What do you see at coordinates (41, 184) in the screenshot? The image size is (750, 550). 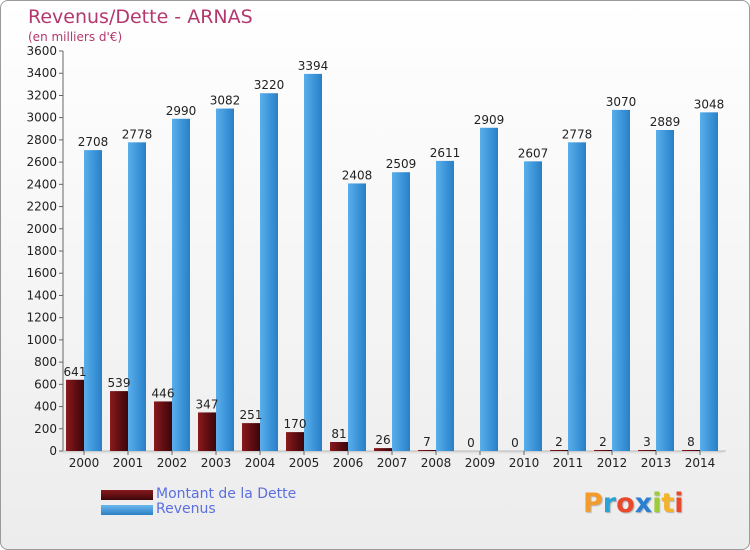 I see `y-tick-label: 2400` at bounding box center [41, 184].